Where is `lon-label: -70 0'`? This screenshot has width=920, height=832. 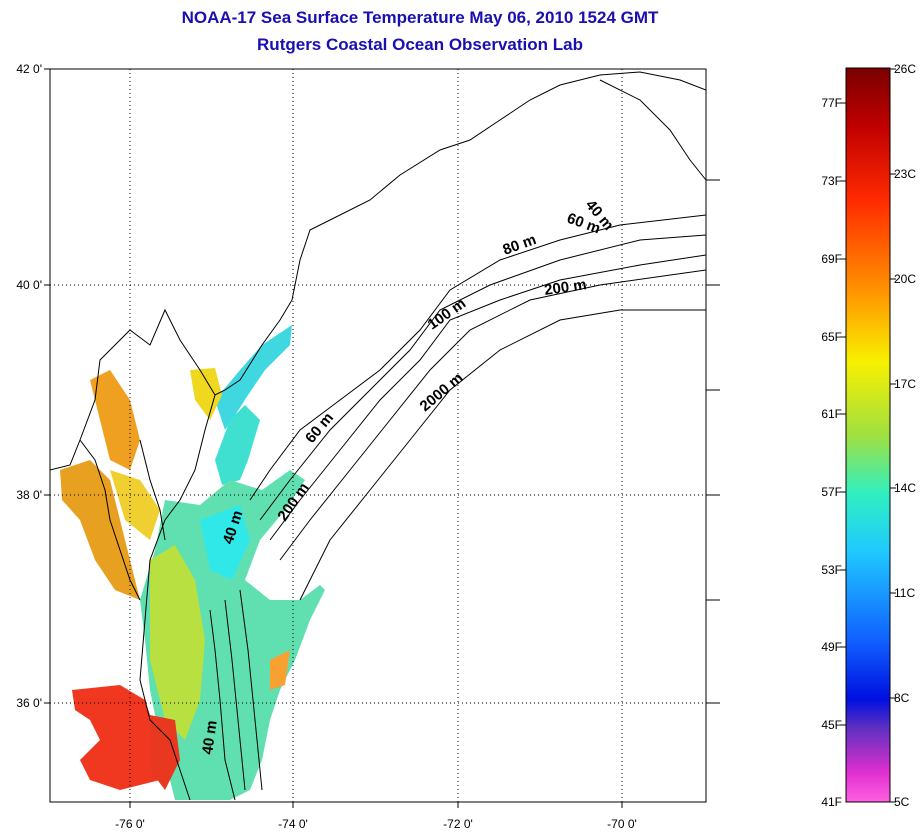
lon-label: -70 0' is located at coordinates (622, 824).